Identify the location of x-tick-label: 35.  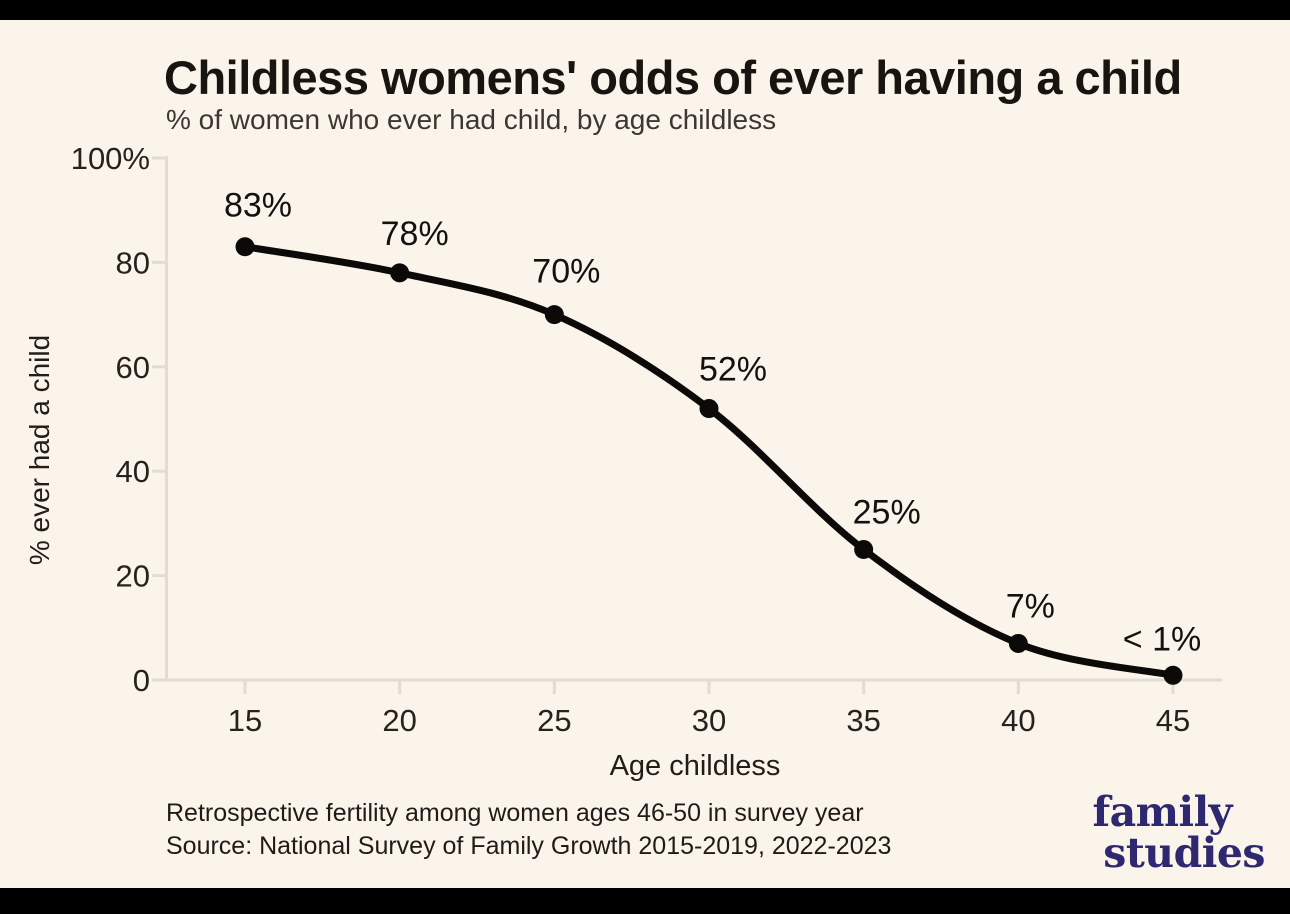
(863, 720).